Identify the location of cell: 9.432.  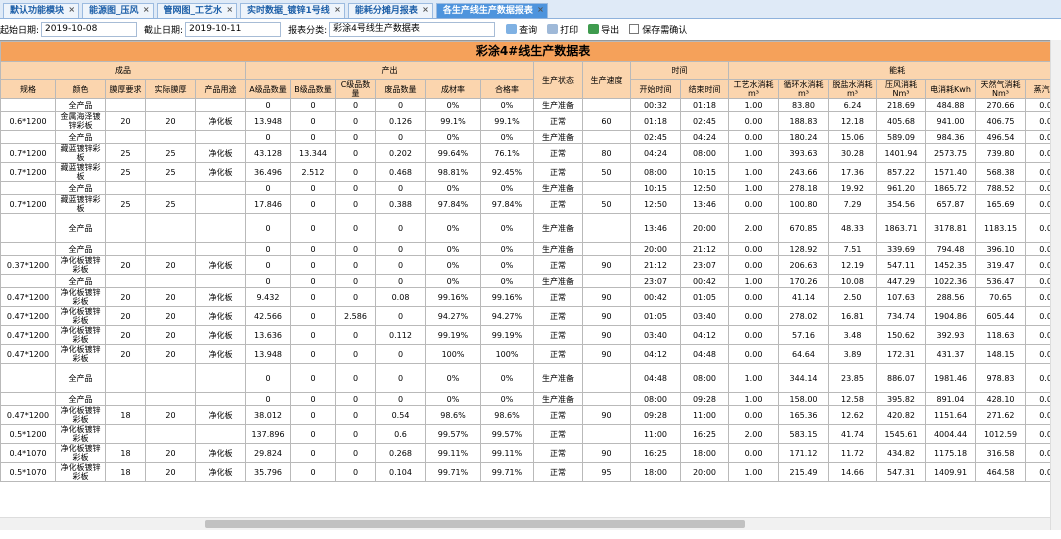
(268, 297).